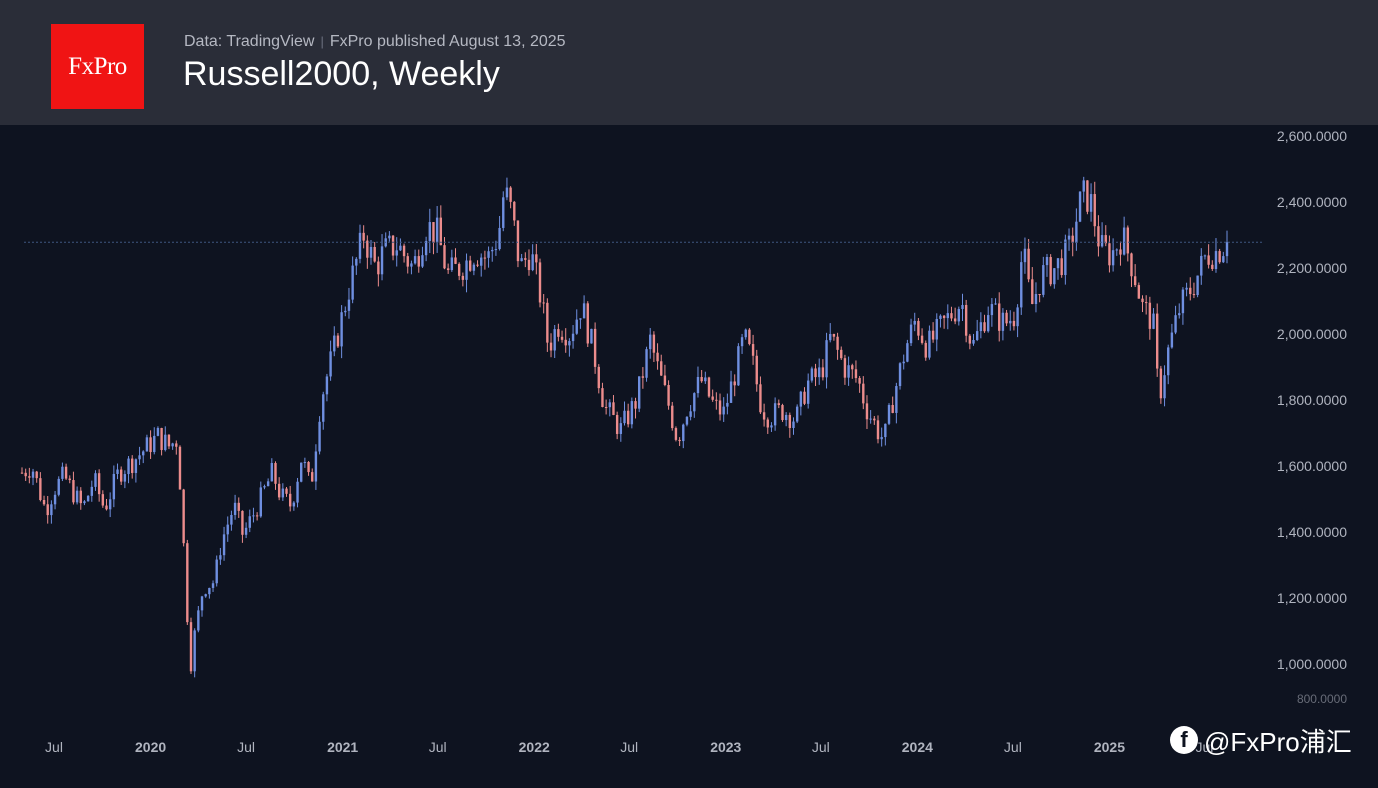  What do you see at coordinates (1278, 741) in the screenshot?
I see `watermark-text: @FxPro浦汇` at bounding box center [1278, 741].